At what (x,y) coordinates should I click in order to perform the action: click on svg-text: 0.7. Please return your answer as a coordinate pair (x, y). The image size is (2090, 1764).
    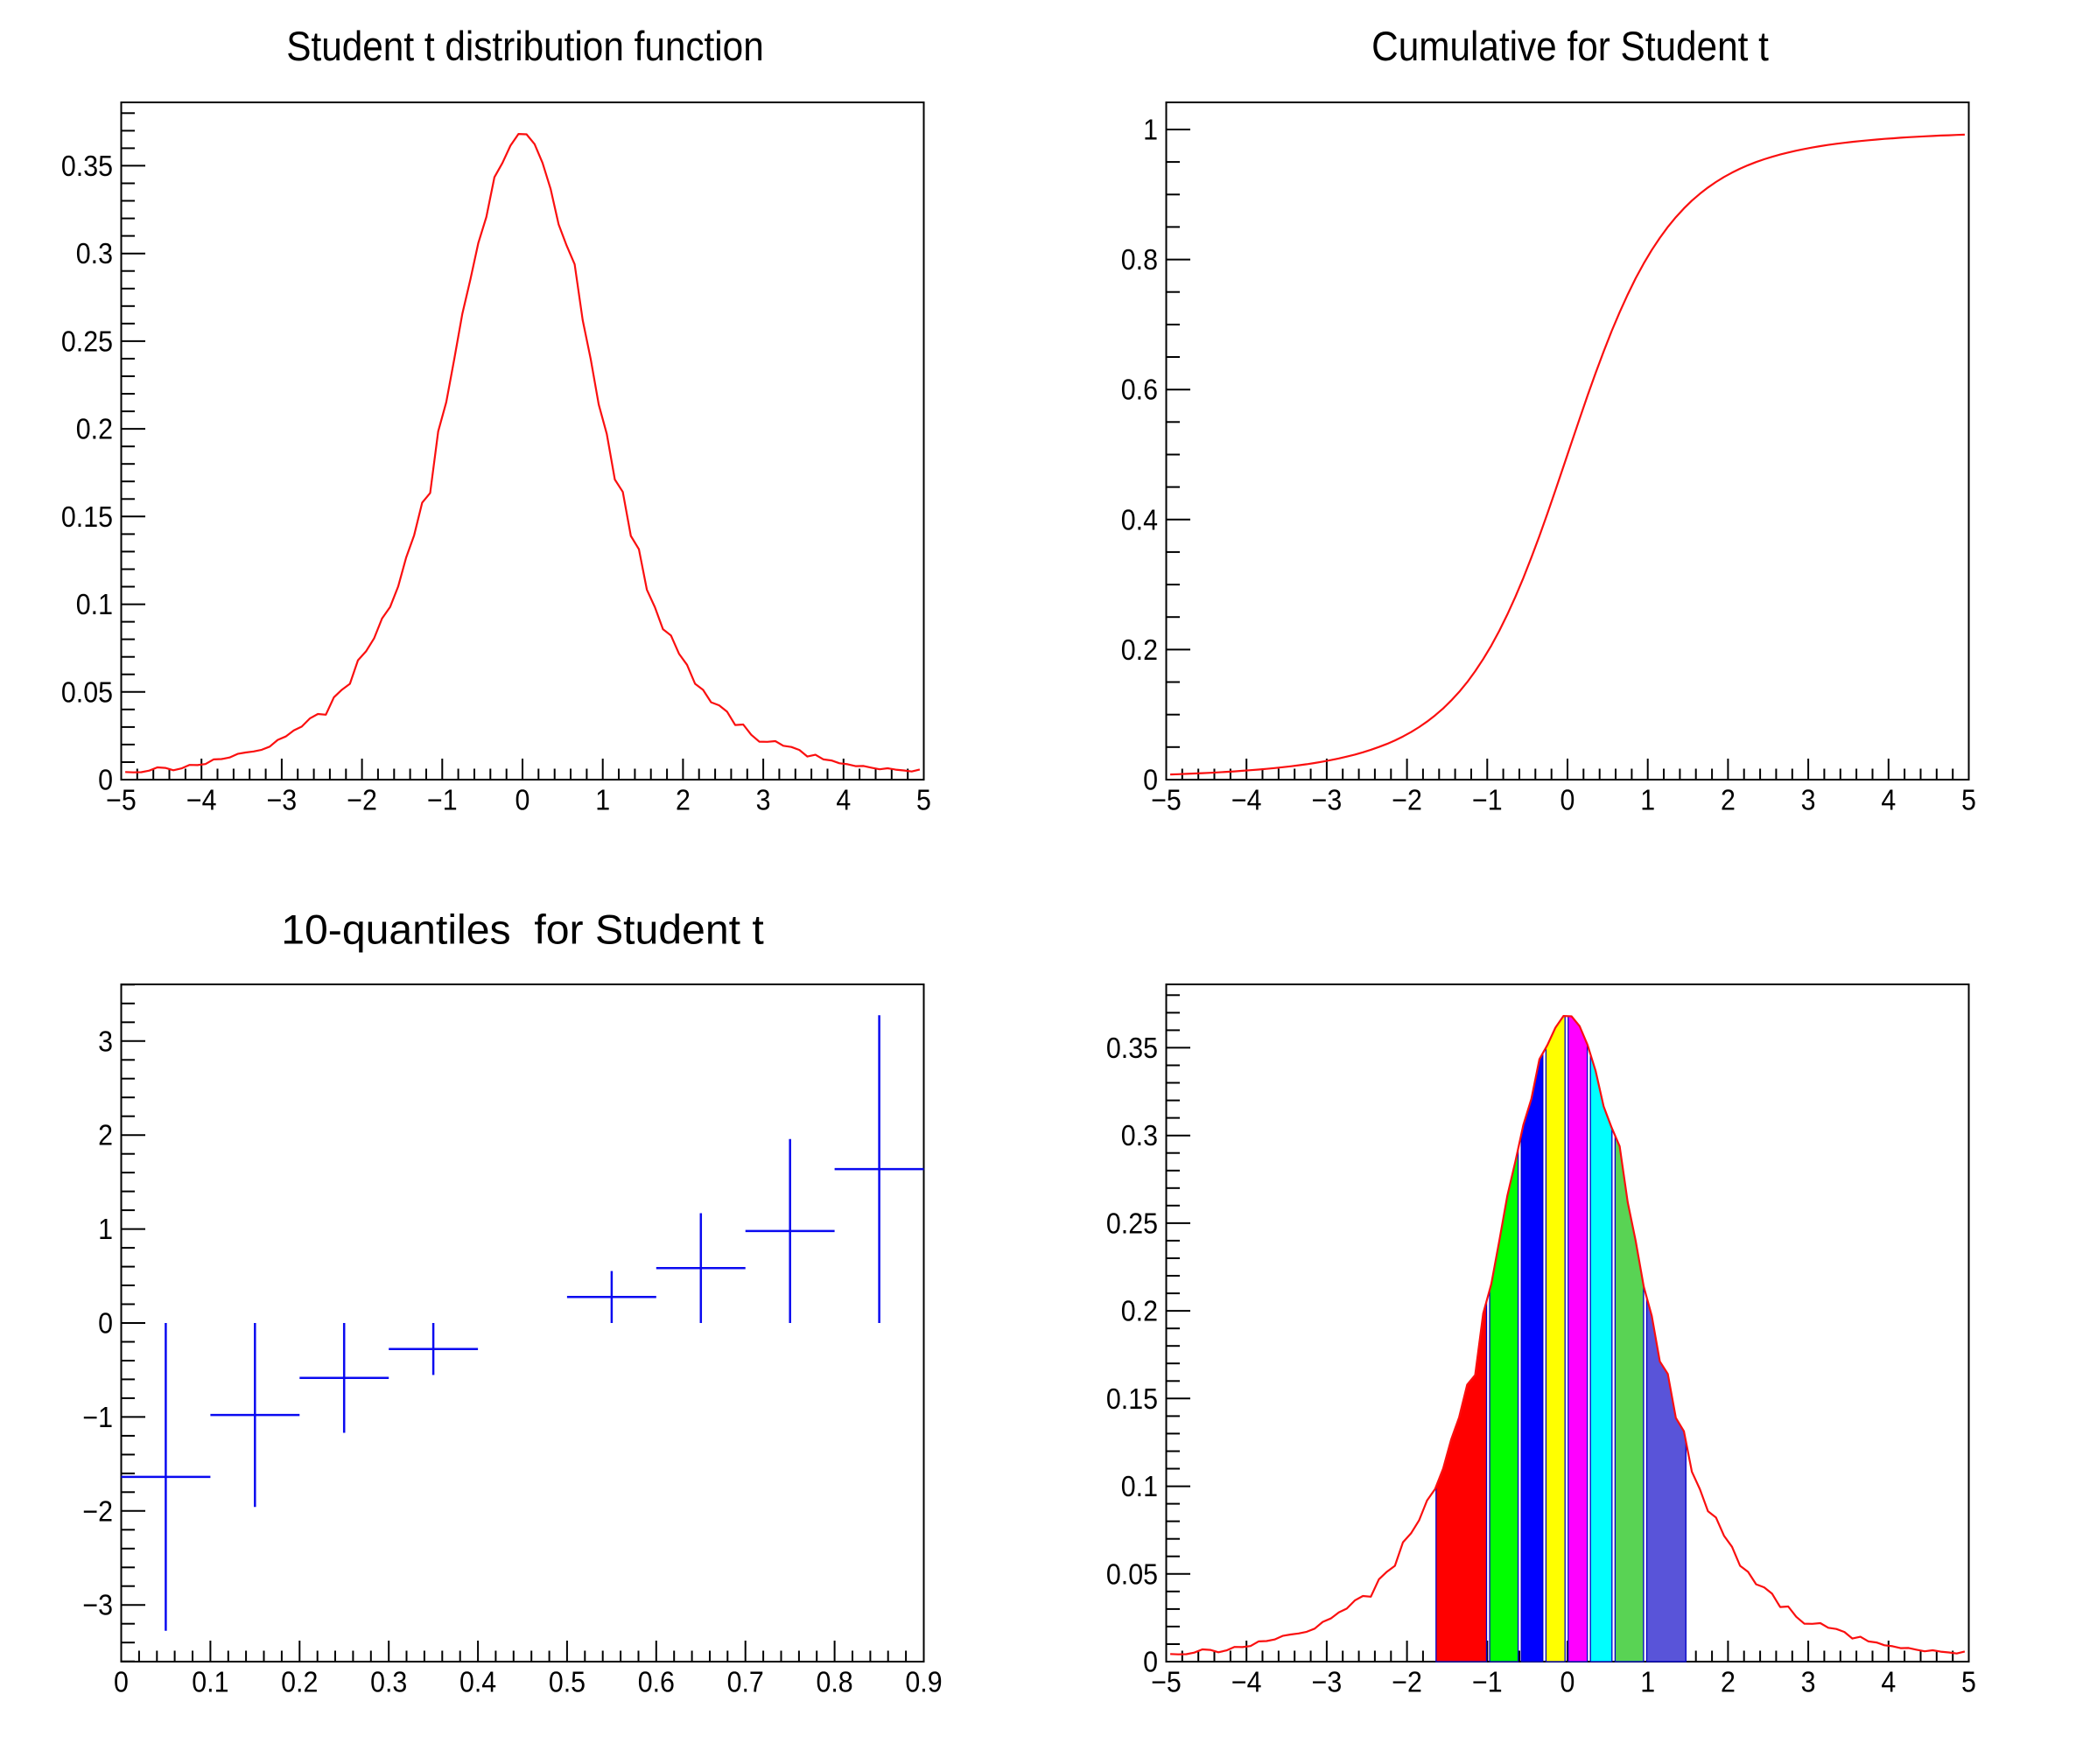
    Looking at the image, I should click on (746, 1681).